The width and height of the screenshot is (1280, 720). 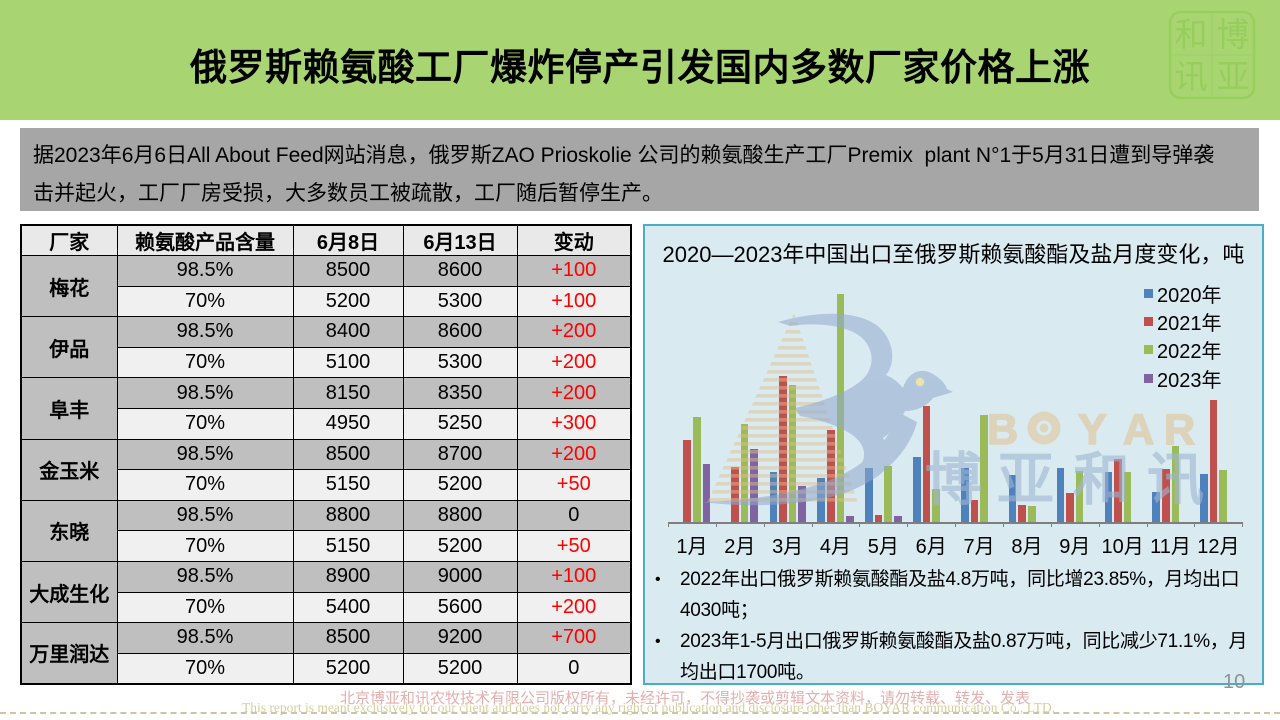 I want to click on factory-name-cell: 金玉米, so click(x=69, y=469).